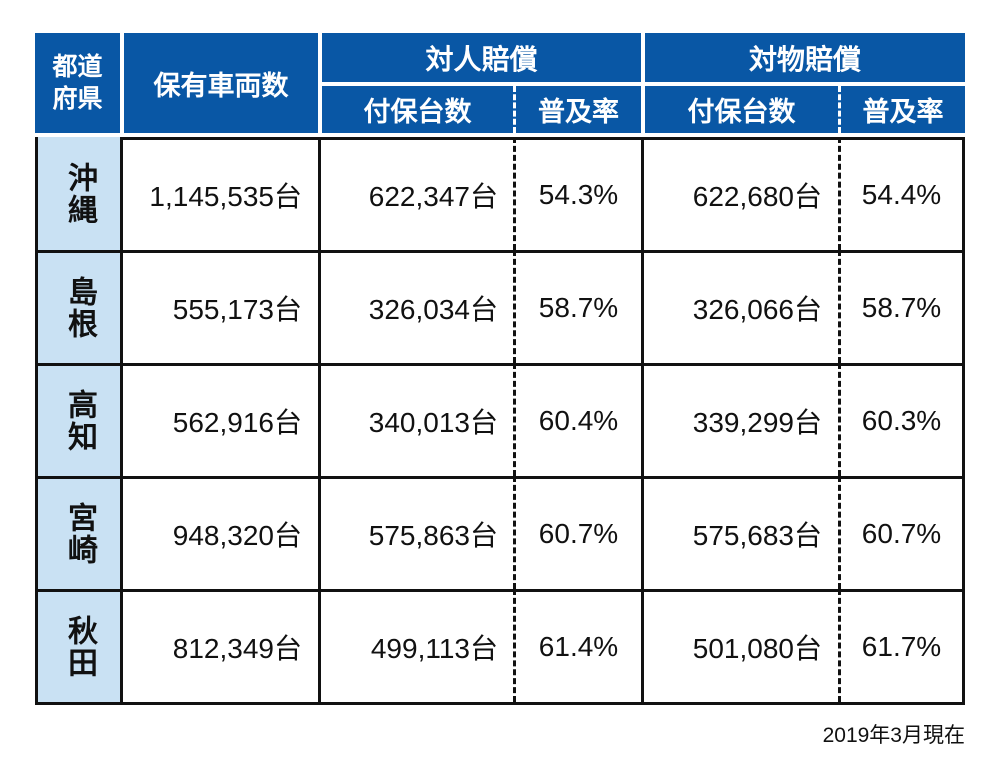 This screenshot has width=1000, height=770. I want to click on header-vehicles-owned: 保有車両数, so click(221, 83).